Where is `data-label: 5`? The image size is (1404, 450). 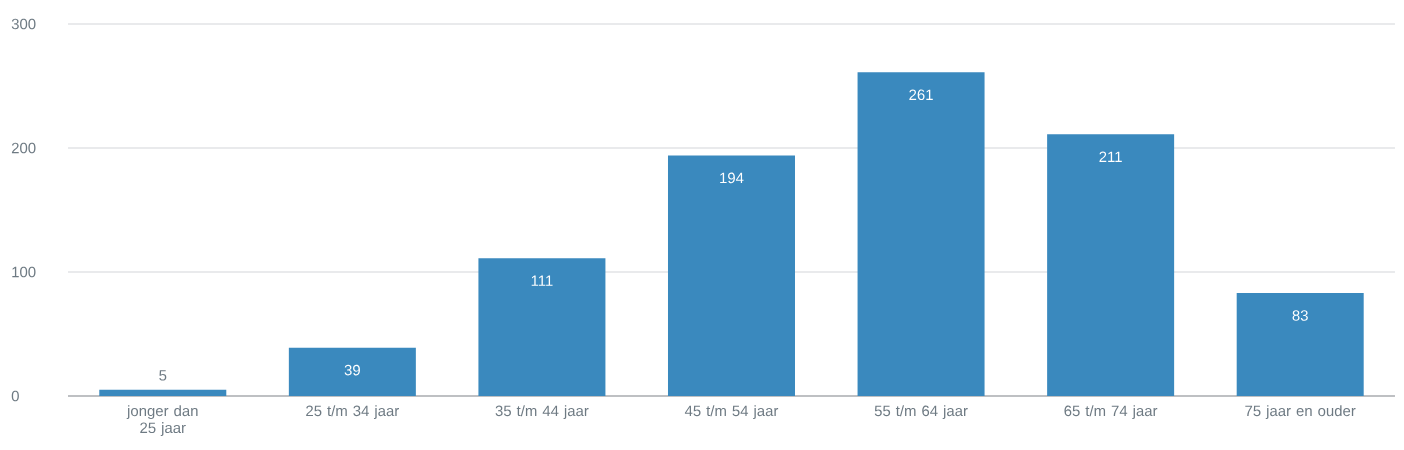 data-label: 5 is located at coordinates (163, 375).